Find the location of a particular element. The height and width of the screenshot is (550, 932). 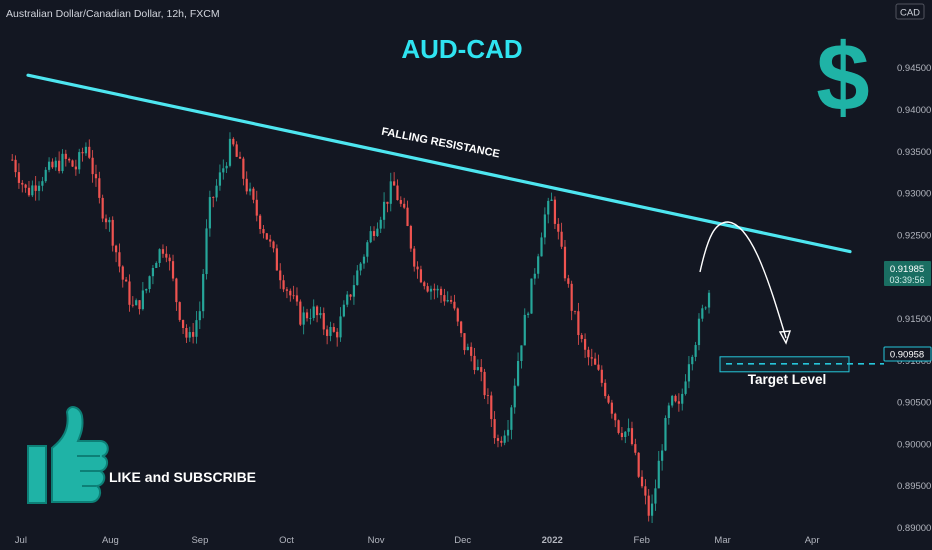

projection-arrowhead-icon is located at coordinates (785, 337).